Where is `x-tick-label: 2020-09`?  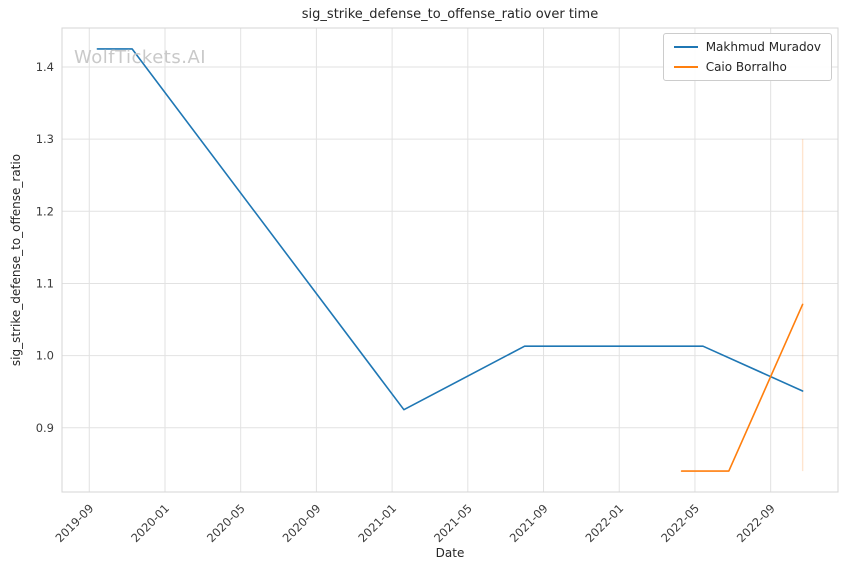
x-tick-label: 2020-09 is located at coordinates (302, 523).